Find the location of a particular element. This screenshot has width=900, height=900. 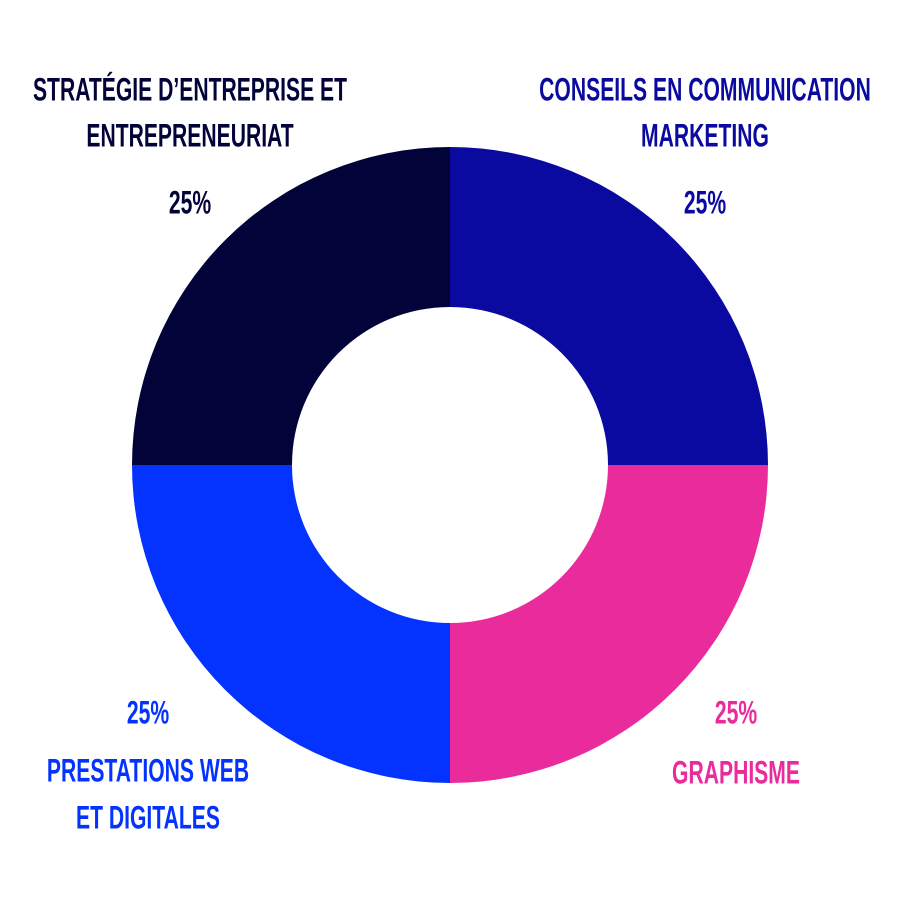

category-label: CONSEILS EN COMMUNICATION is located at coordinates (705, 89).